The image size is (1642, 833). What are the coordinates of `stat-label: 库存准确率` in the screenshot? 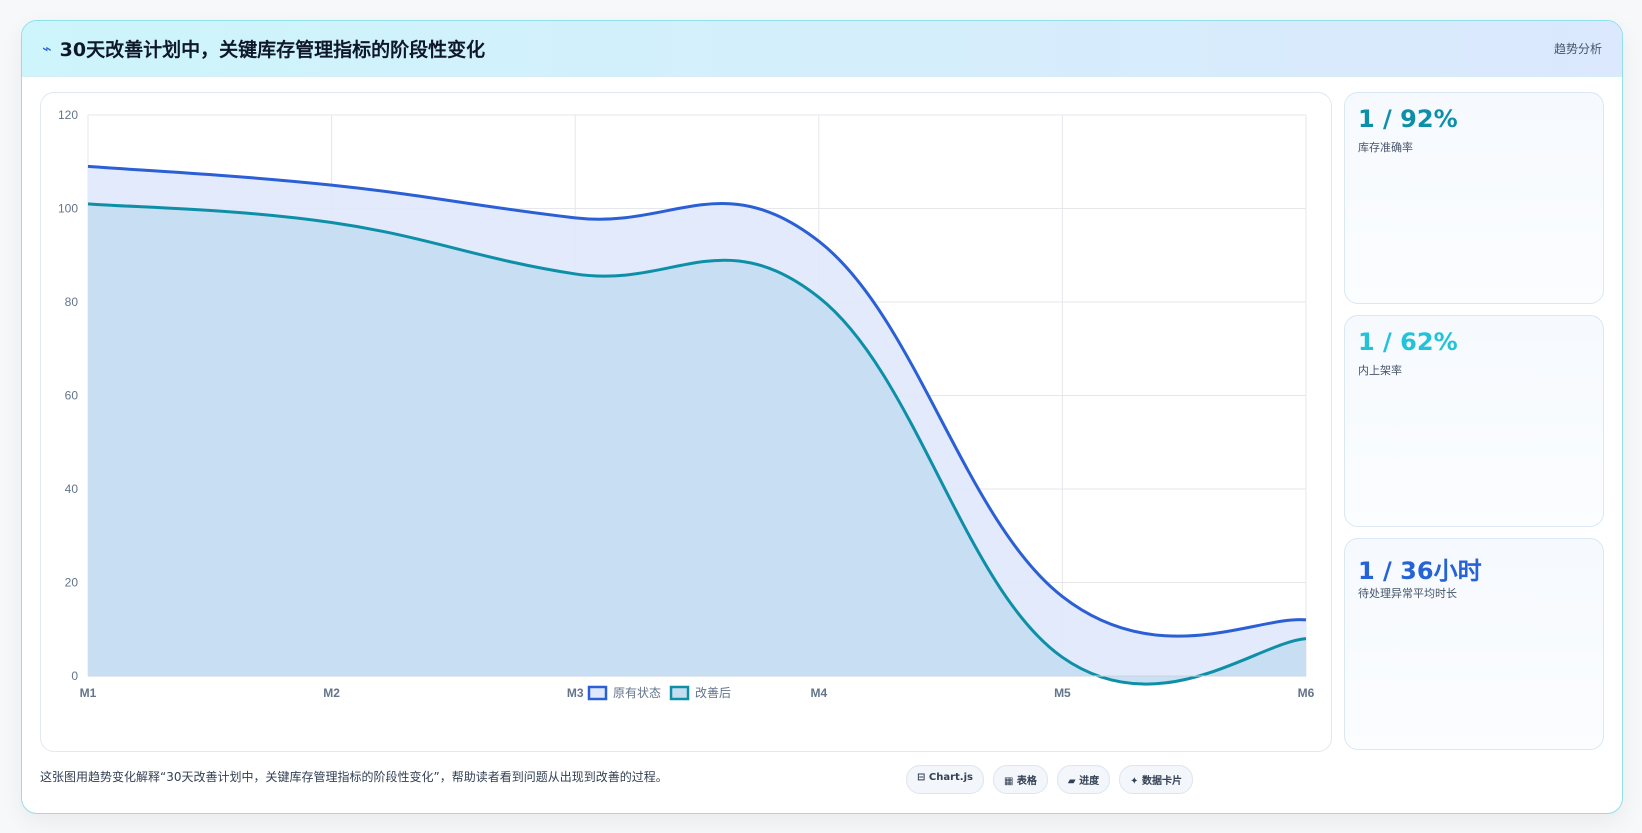 It's located at (1385, 147).